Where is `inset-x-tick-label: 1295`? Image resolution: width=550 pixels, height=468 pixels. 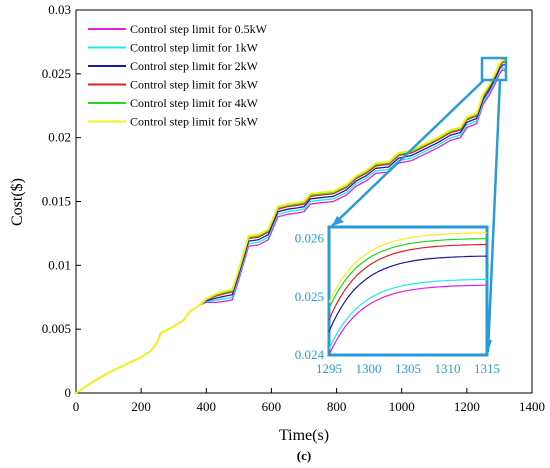
inset-x-tick-label: 1295 is located at coordinates (329, 368).